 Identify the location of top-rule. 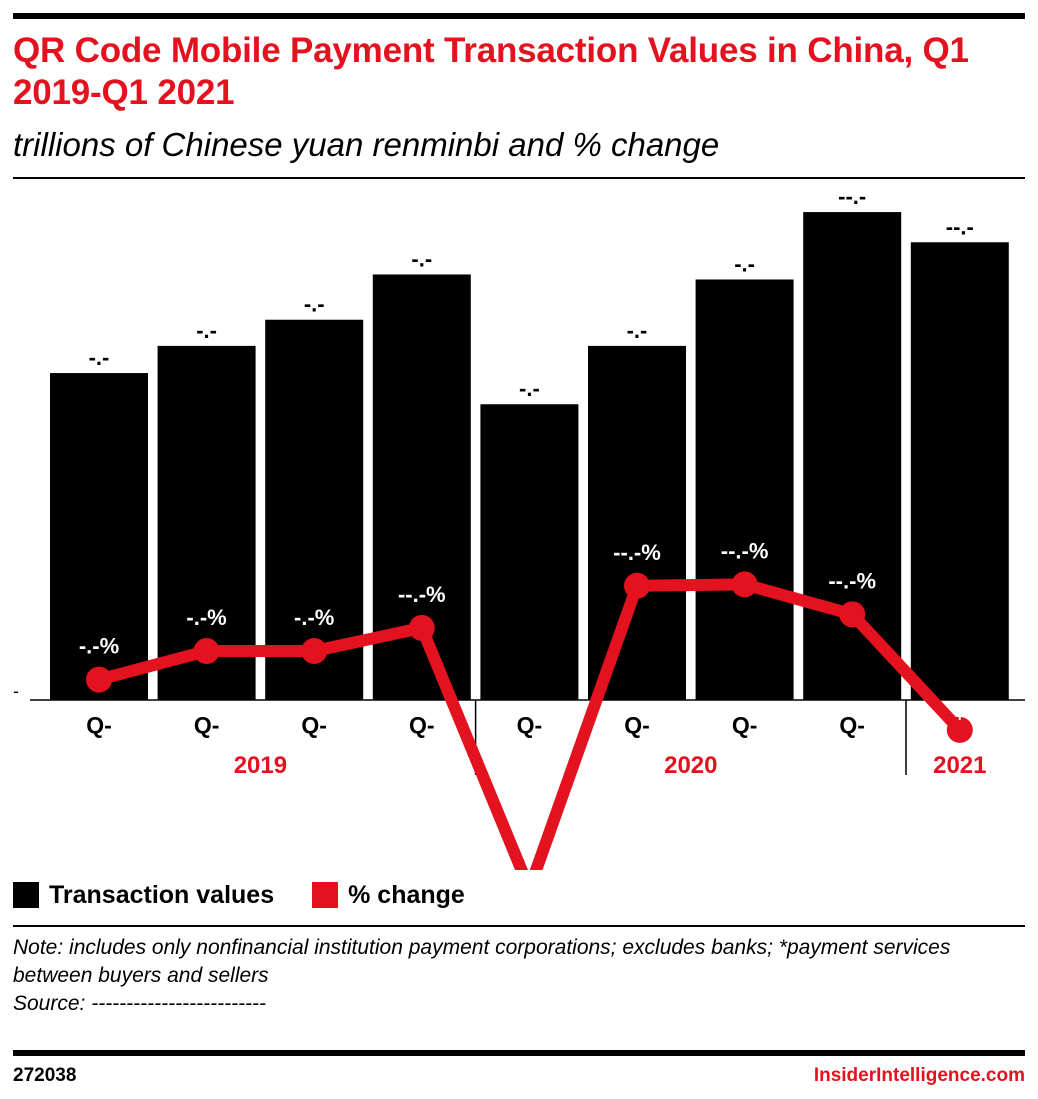
(519, 16).